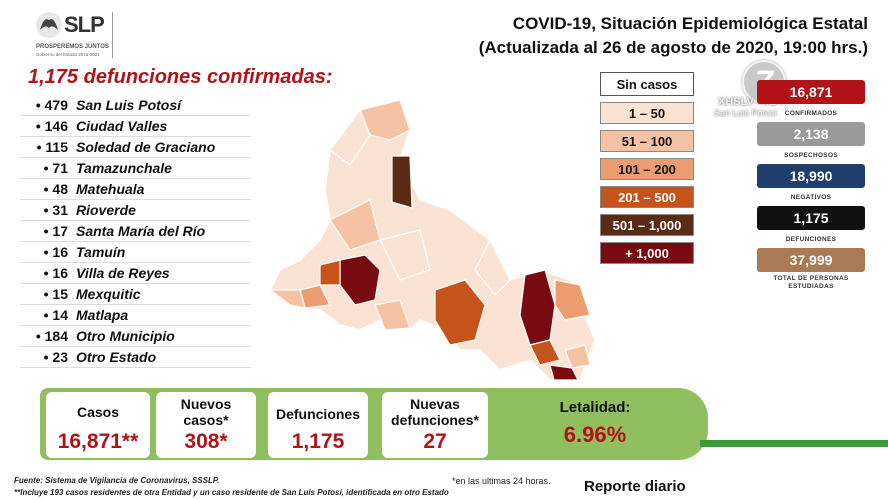 This screenshot has height=500, width=888. Describe the element at coordinates (330, 272) in the screenshot. I see `region-soledad` at that location.